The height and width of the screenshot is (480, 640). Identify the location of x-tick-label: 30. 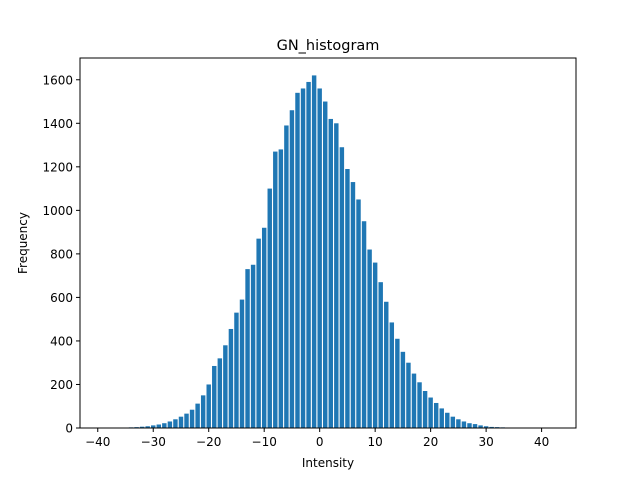
(485, 442).